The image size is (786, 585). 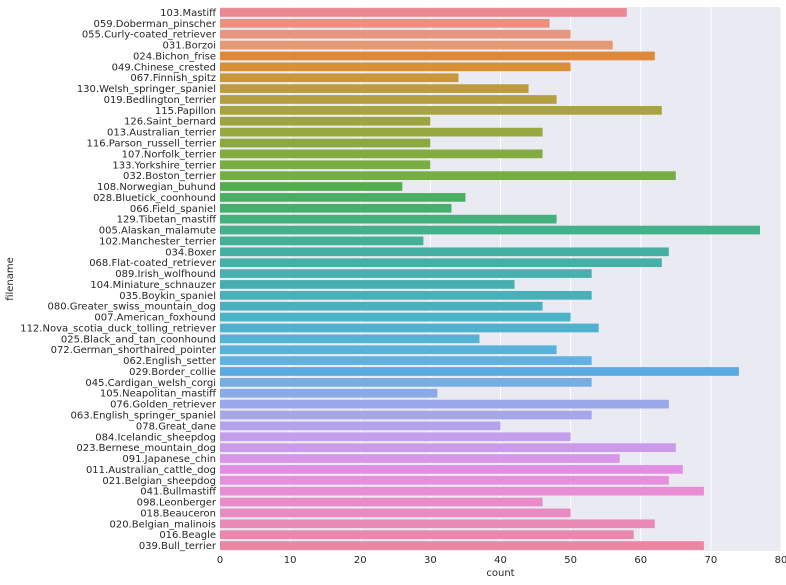 What do you see at coordinates (165, 274) in the screenshot?
I see `y-tick-label: 089.Irish_wolfhound` at bounding box center [165, 274].